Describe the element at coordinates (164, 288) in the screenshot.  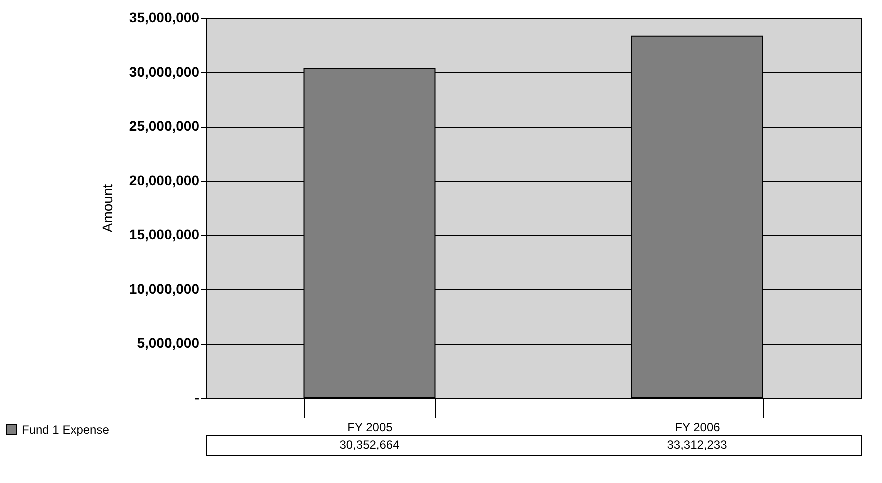
I see `y-tick-label: 10,000,000` at that location.